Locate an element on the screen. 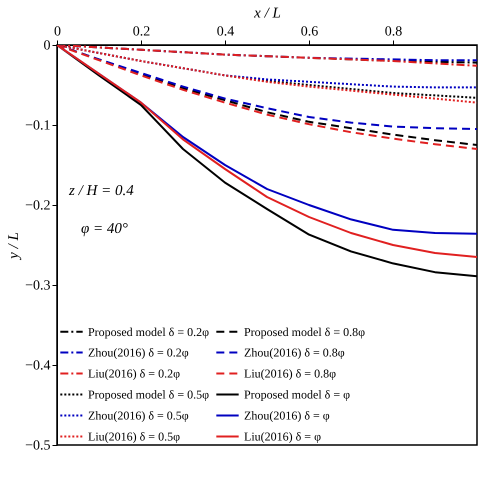  y-tick-label: −0.1 is located at coordinates (37, 126).